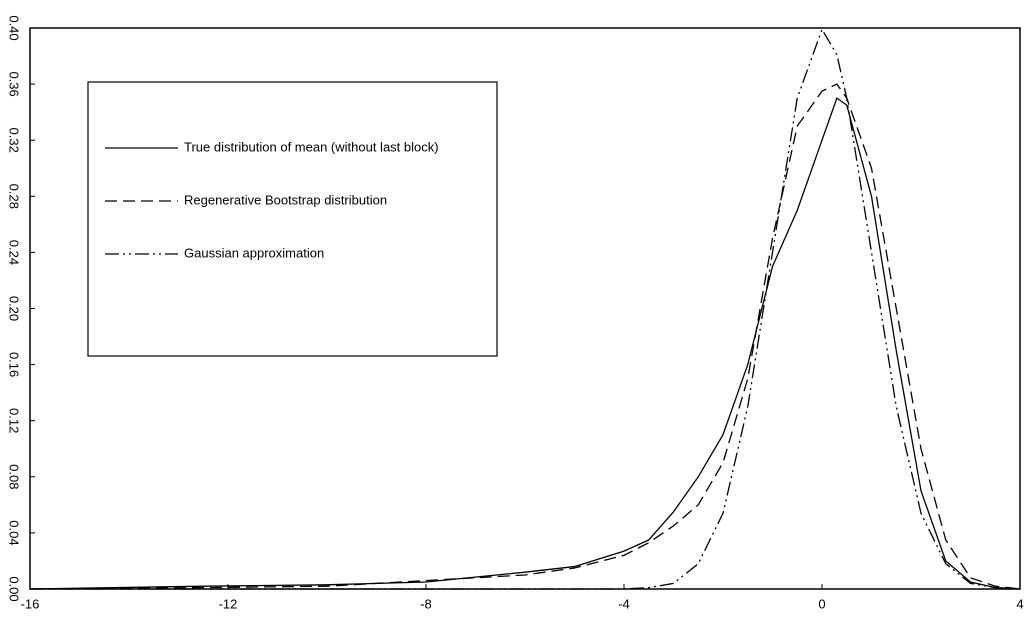  Describe the element at coordinates (14, 532) in the screenshot. I see `y-tick-label: 0.04` at that location.